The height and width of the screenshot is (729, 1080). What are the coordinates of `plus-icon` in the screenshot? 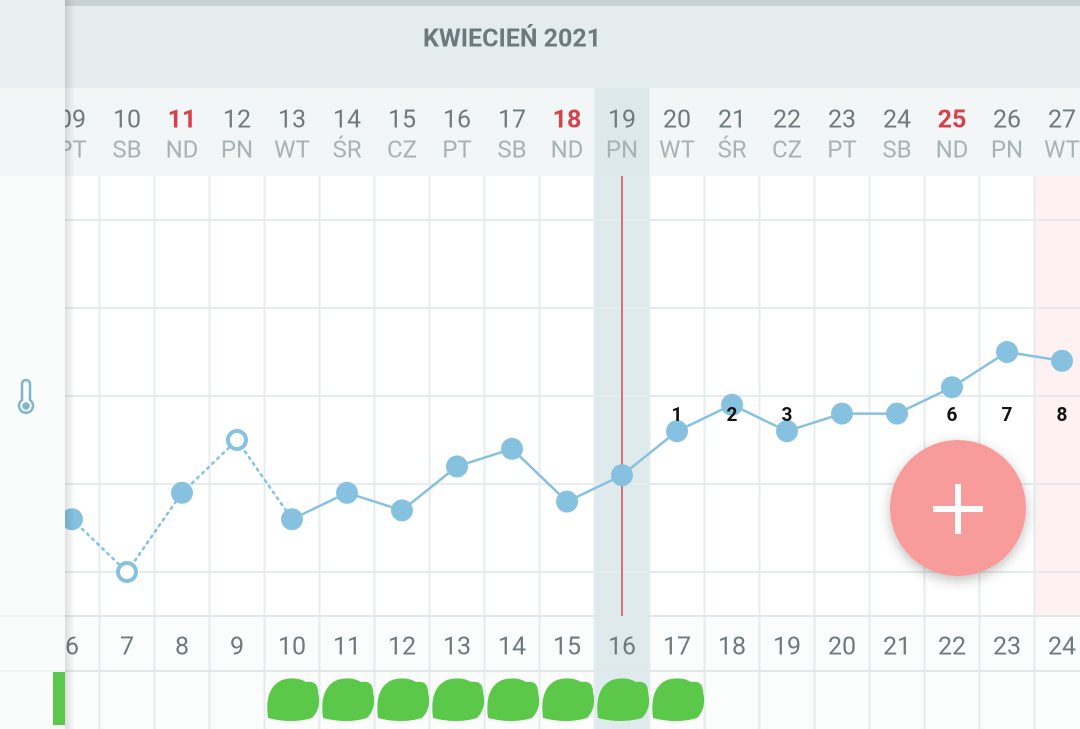 It's located at (958, 509).